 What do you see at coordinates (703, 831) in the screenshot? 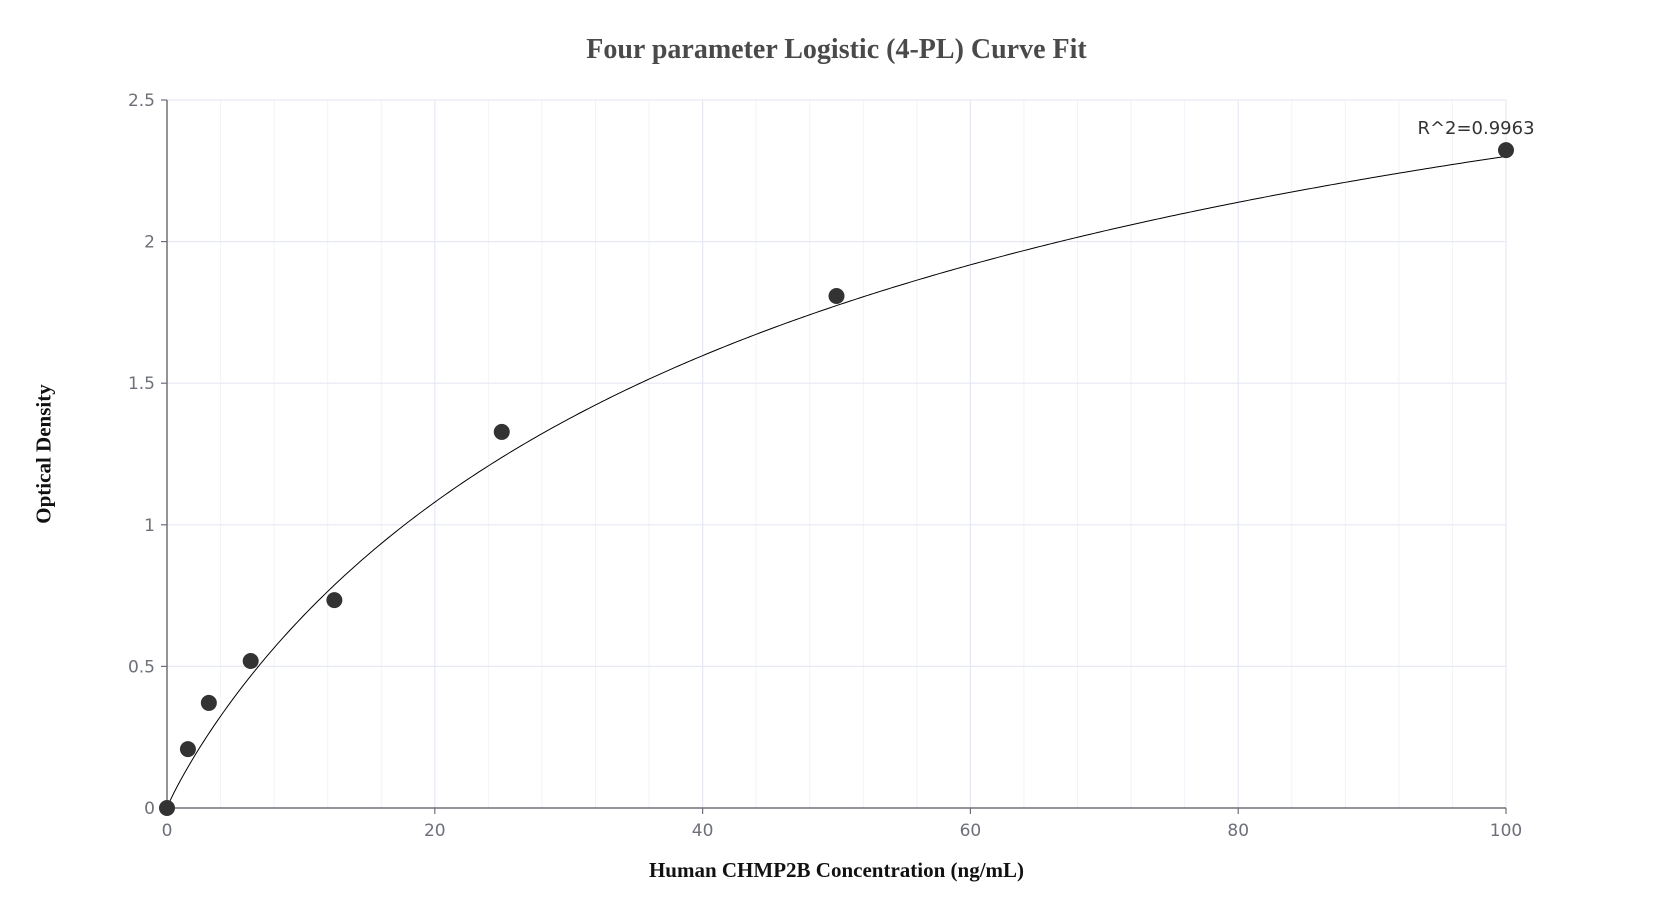
I see `x-tick-label: 40` at bounding box center [703, 831].